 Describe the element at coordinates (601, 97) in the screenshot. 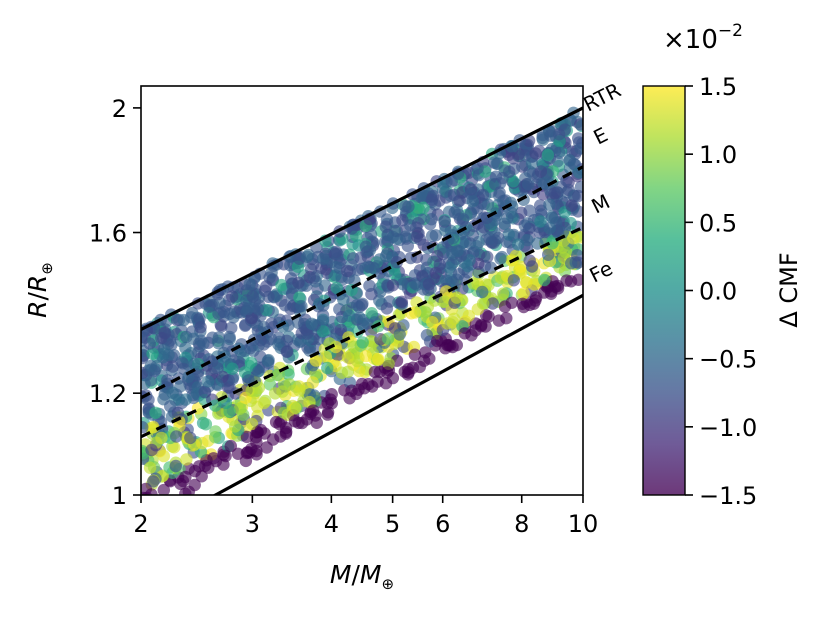

I see `line-label-rtr: RTR` at that location.